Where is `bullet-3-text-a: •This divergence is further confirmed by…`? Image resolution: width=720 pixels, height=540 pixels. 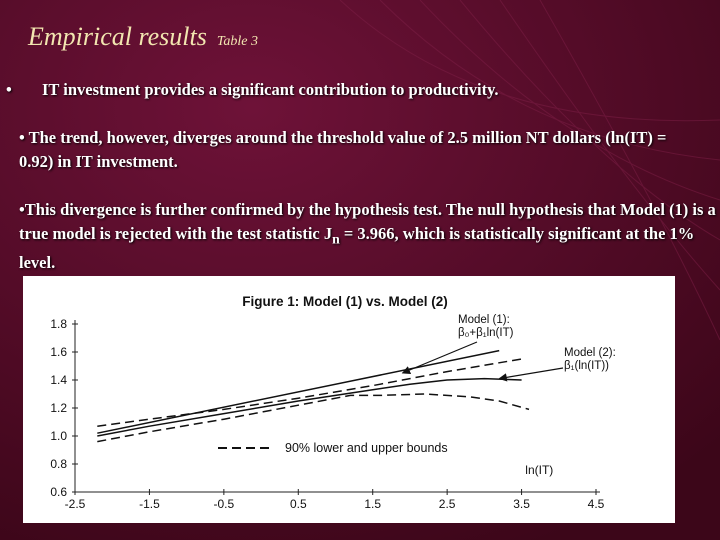 bullet-3-text-a: •This divergence is further confirmed by… is located at coordinates (367, 221).